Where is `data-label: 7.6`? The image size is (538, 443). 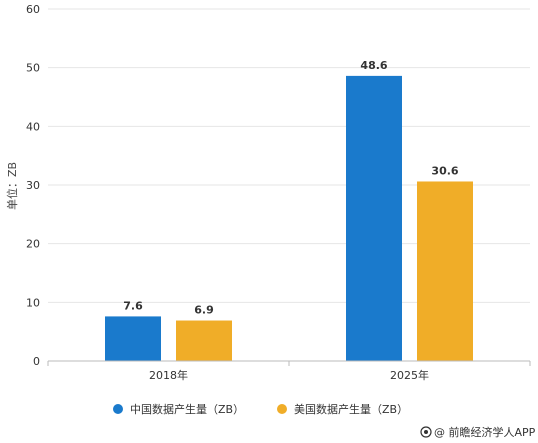
data-label: 7.6 is located at coordinates (133, 305).